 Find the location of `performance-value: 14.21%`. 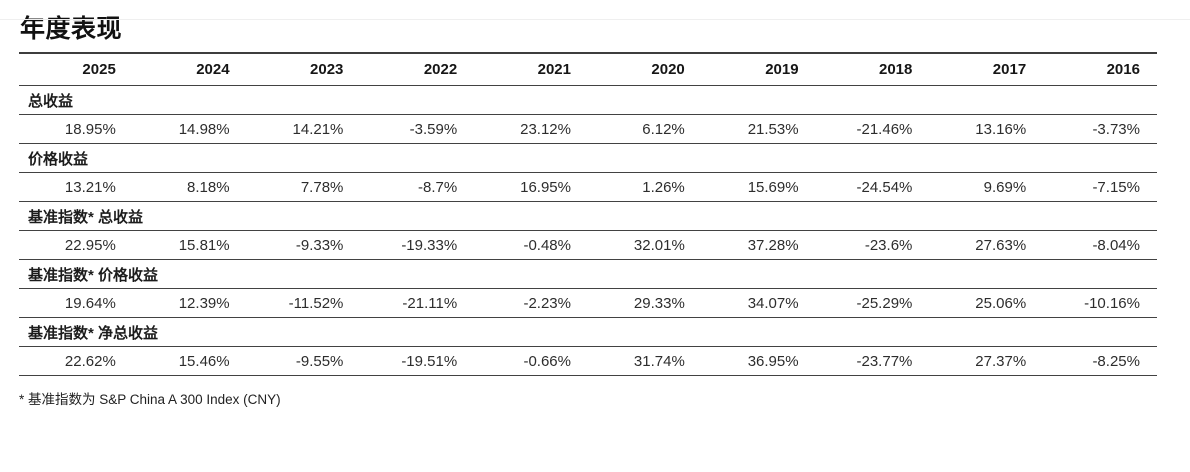

performance-value: 14.21% is located at coordinates (318, 129).